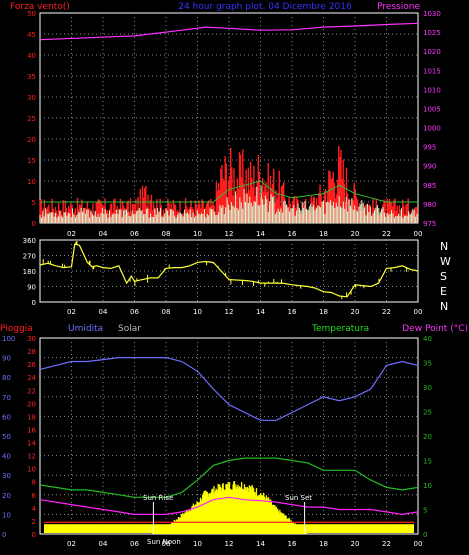 Image resolution: width=469 pixels, height=555 pixels. Describe the element at coordinates (427, 339) in the screenshot. I see `temperature-tick-label: 40` at that location.